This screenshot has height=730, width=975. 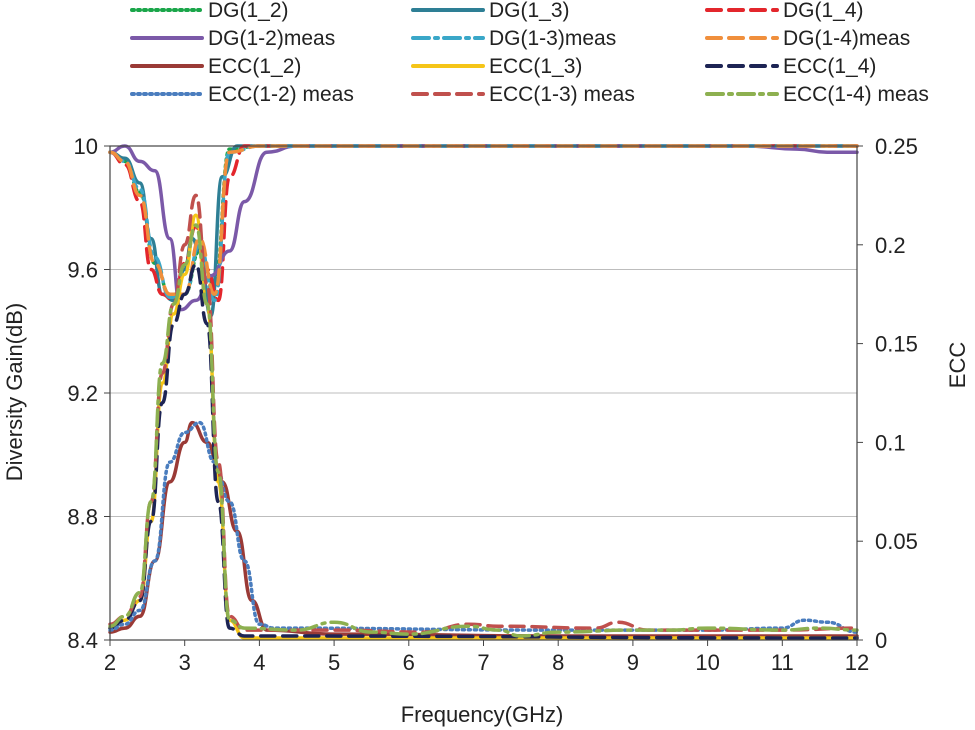 I want to click on legend-label: ECC(1_4), so click(x=829, y=66).